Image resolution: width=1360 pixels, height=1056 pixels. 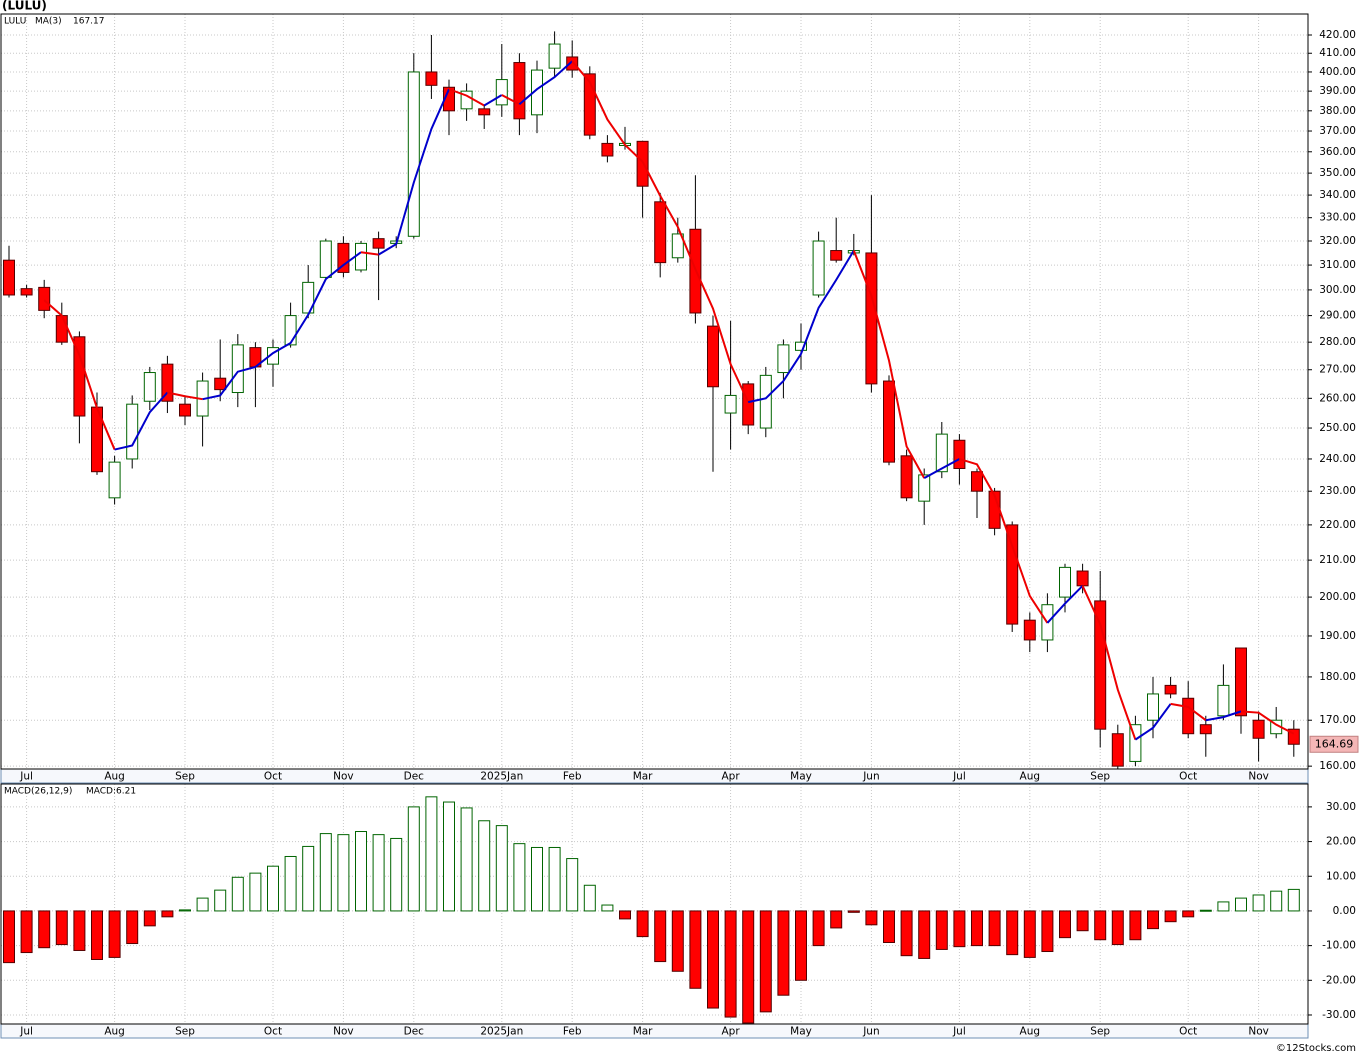 I want to click on y-tick-label: 250.00, so click(x=1337, y=428).